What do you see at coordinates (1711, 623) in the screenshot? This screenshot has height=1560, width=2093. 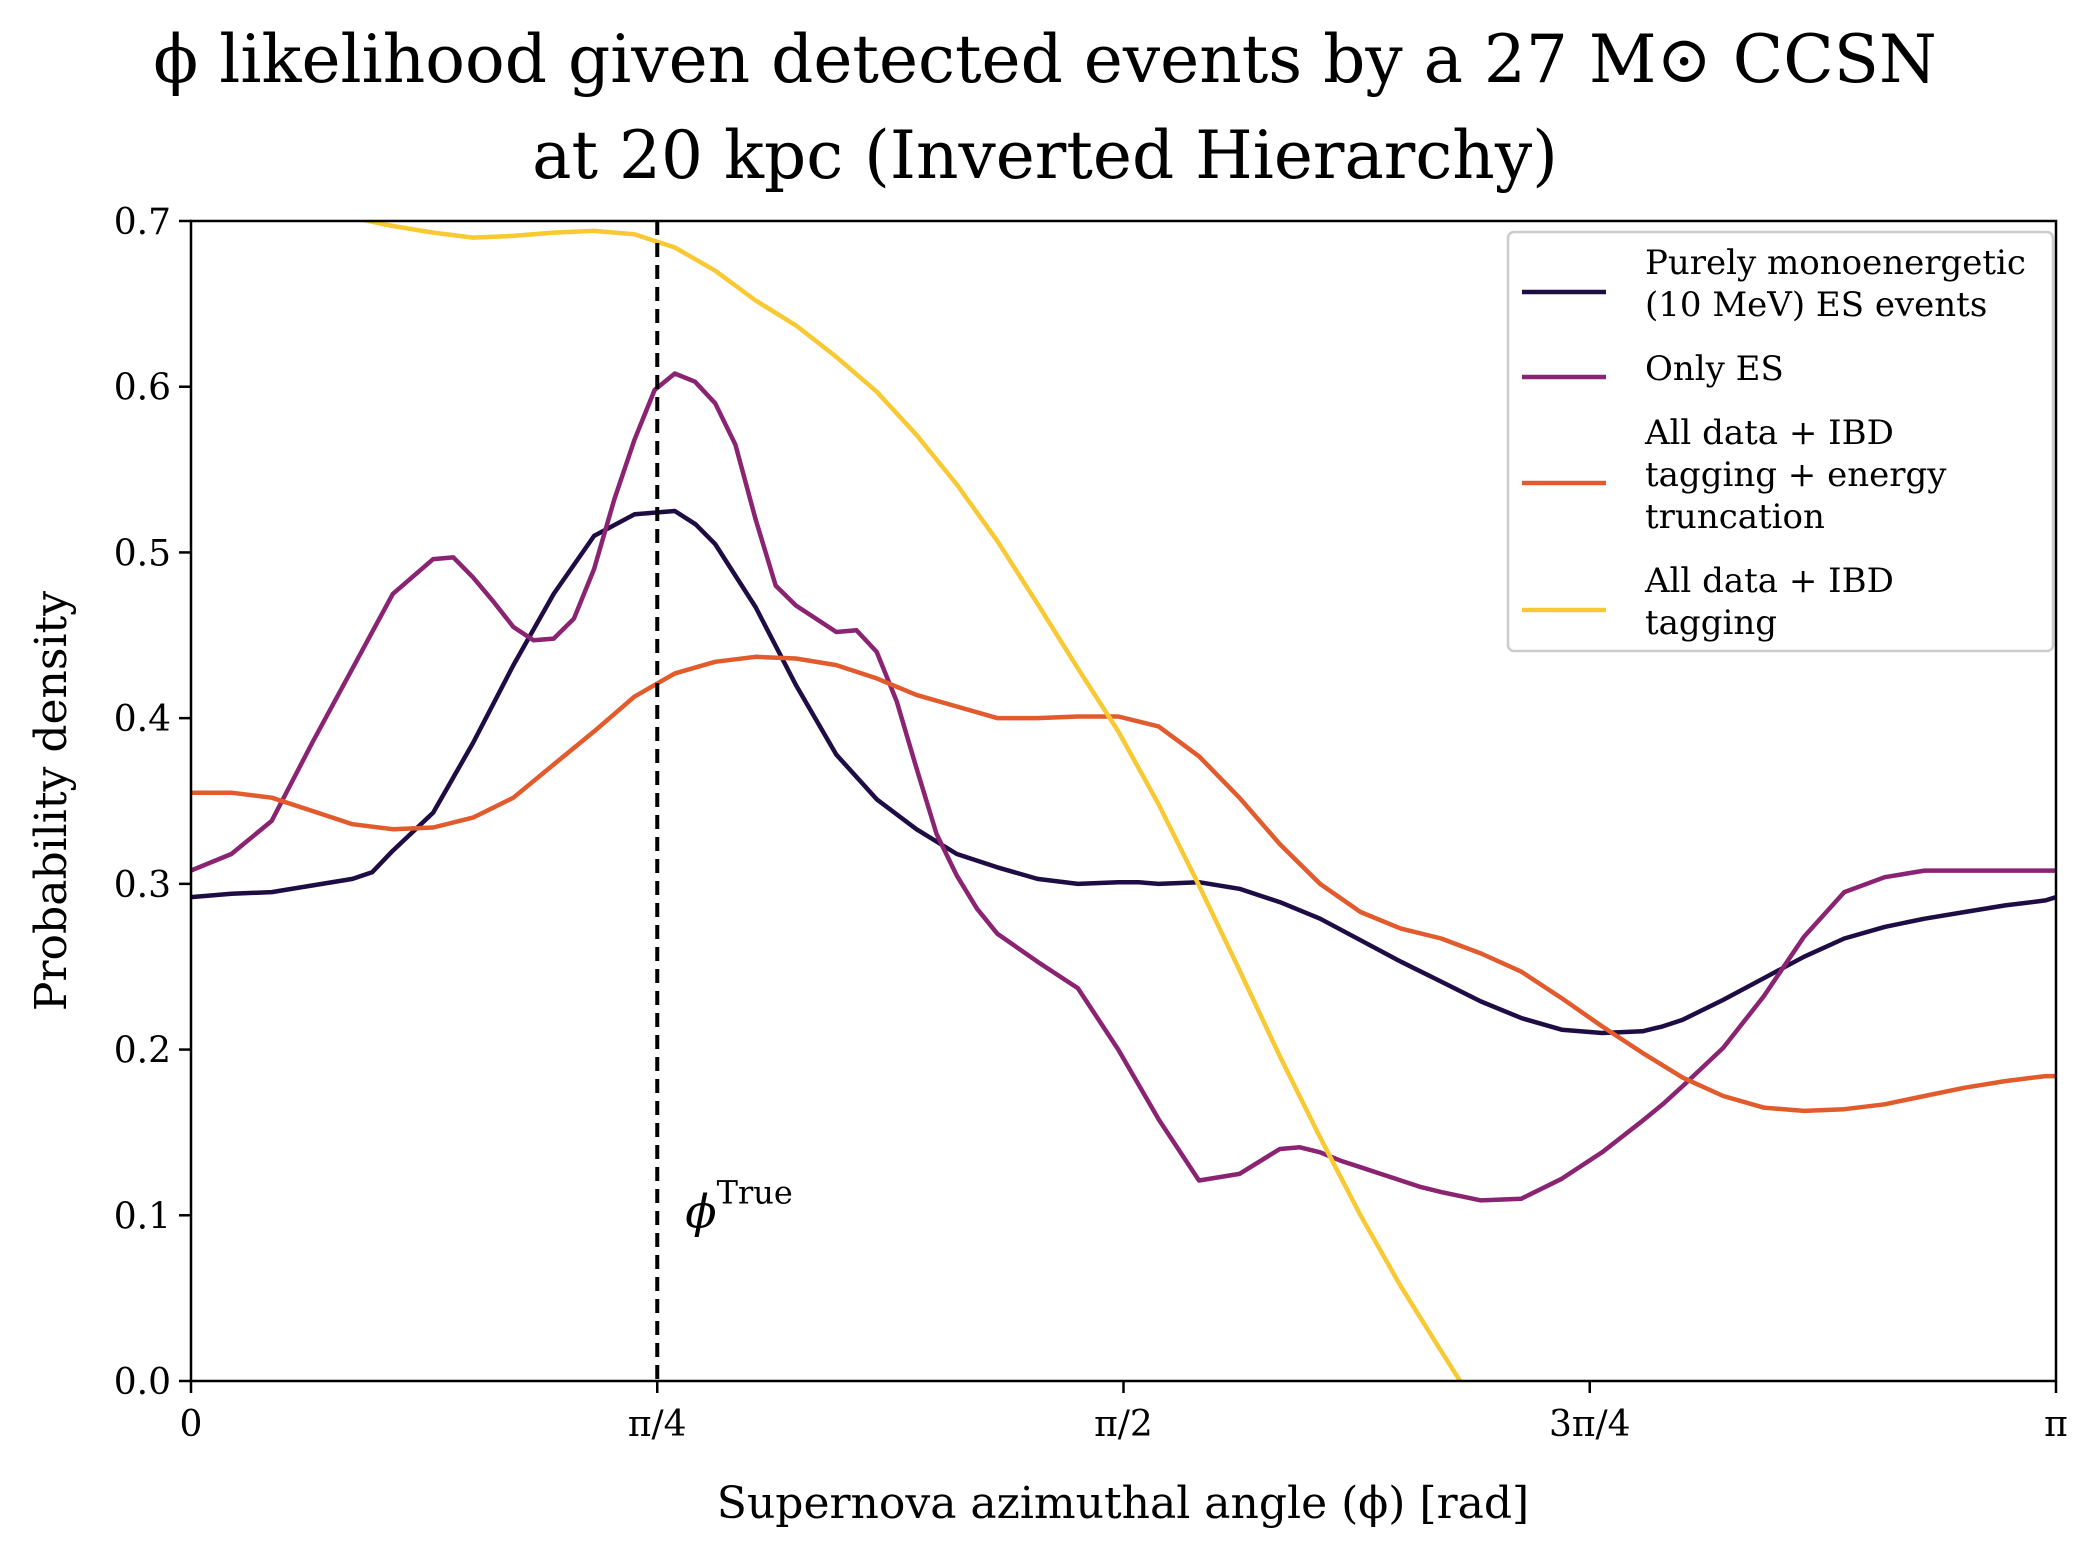 I see `legend-label-3-1: tagging` at bounding box center [1711, 623].